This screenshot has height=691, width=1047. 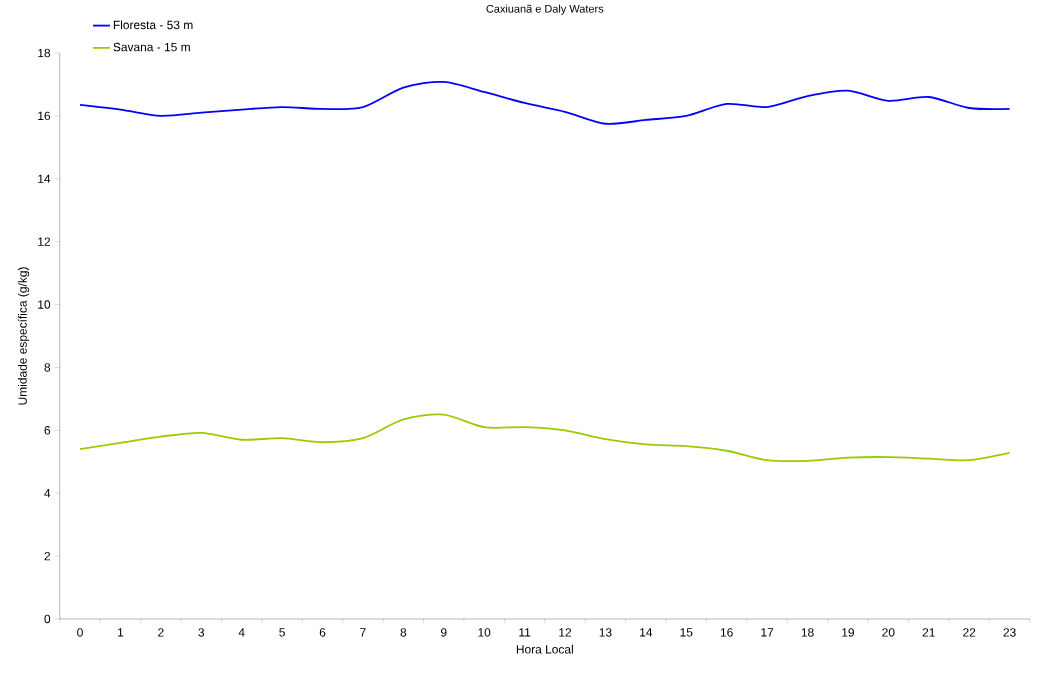 What do you see at coordinates (121, 632) in the screenshot?
I see `x-tick-label: 1` at bounding box center [121, 632].